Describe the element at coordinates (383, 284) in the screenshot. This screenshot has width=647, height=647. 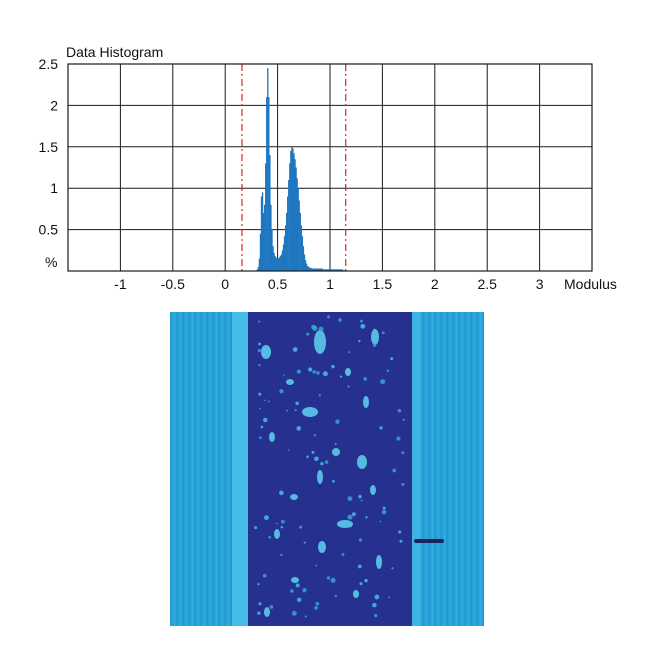
I see `x-tick-label: 1.5` at that location.